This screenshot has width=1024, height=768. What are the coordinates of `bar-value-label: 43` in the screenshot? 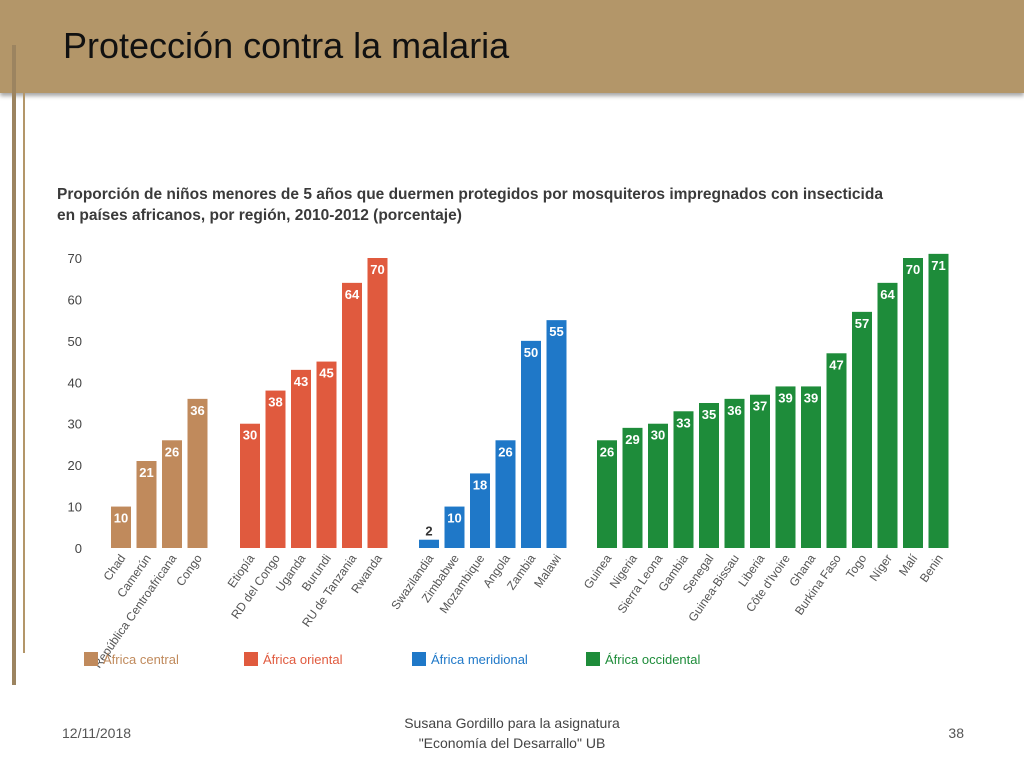 It's located at (301, 381).